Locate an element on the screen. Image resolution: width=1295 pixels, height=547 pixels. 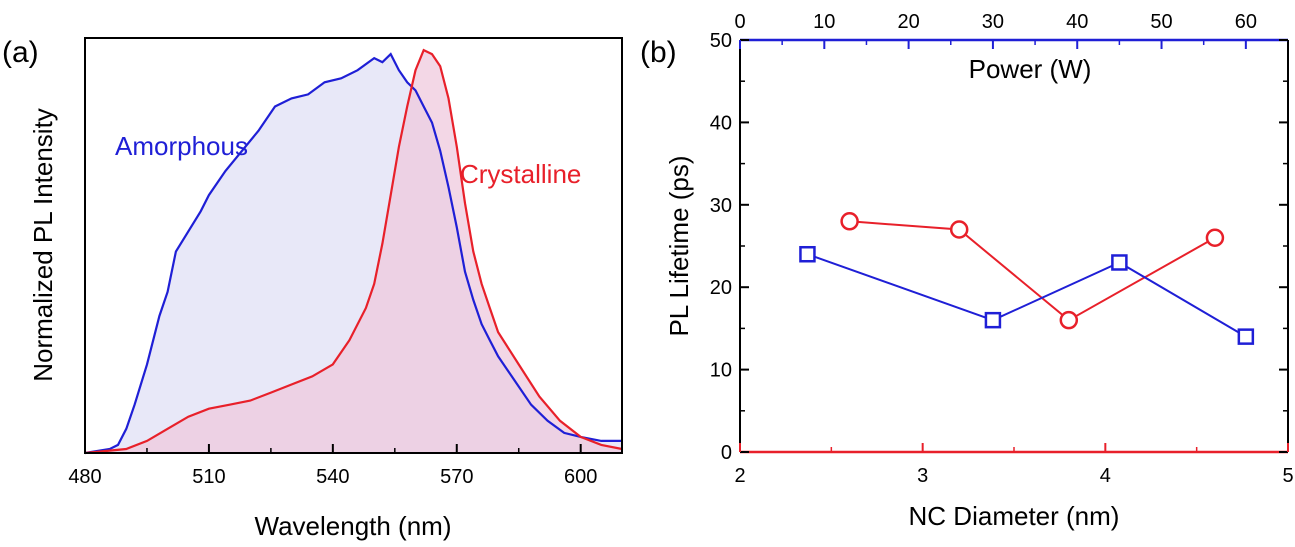
panel-b-x2-axis-title: Power (W) is located at coordinates (1030, 69).